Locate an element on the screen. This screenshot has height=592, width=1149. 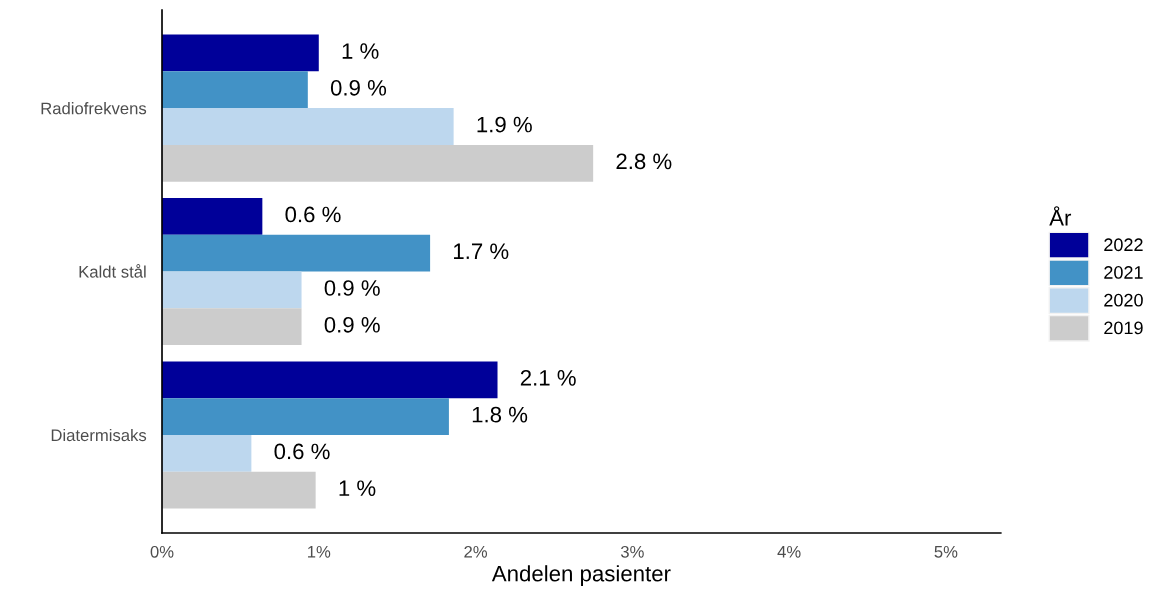
y-tick-label: Radiofrekvens is located at coordinates (94, 108).